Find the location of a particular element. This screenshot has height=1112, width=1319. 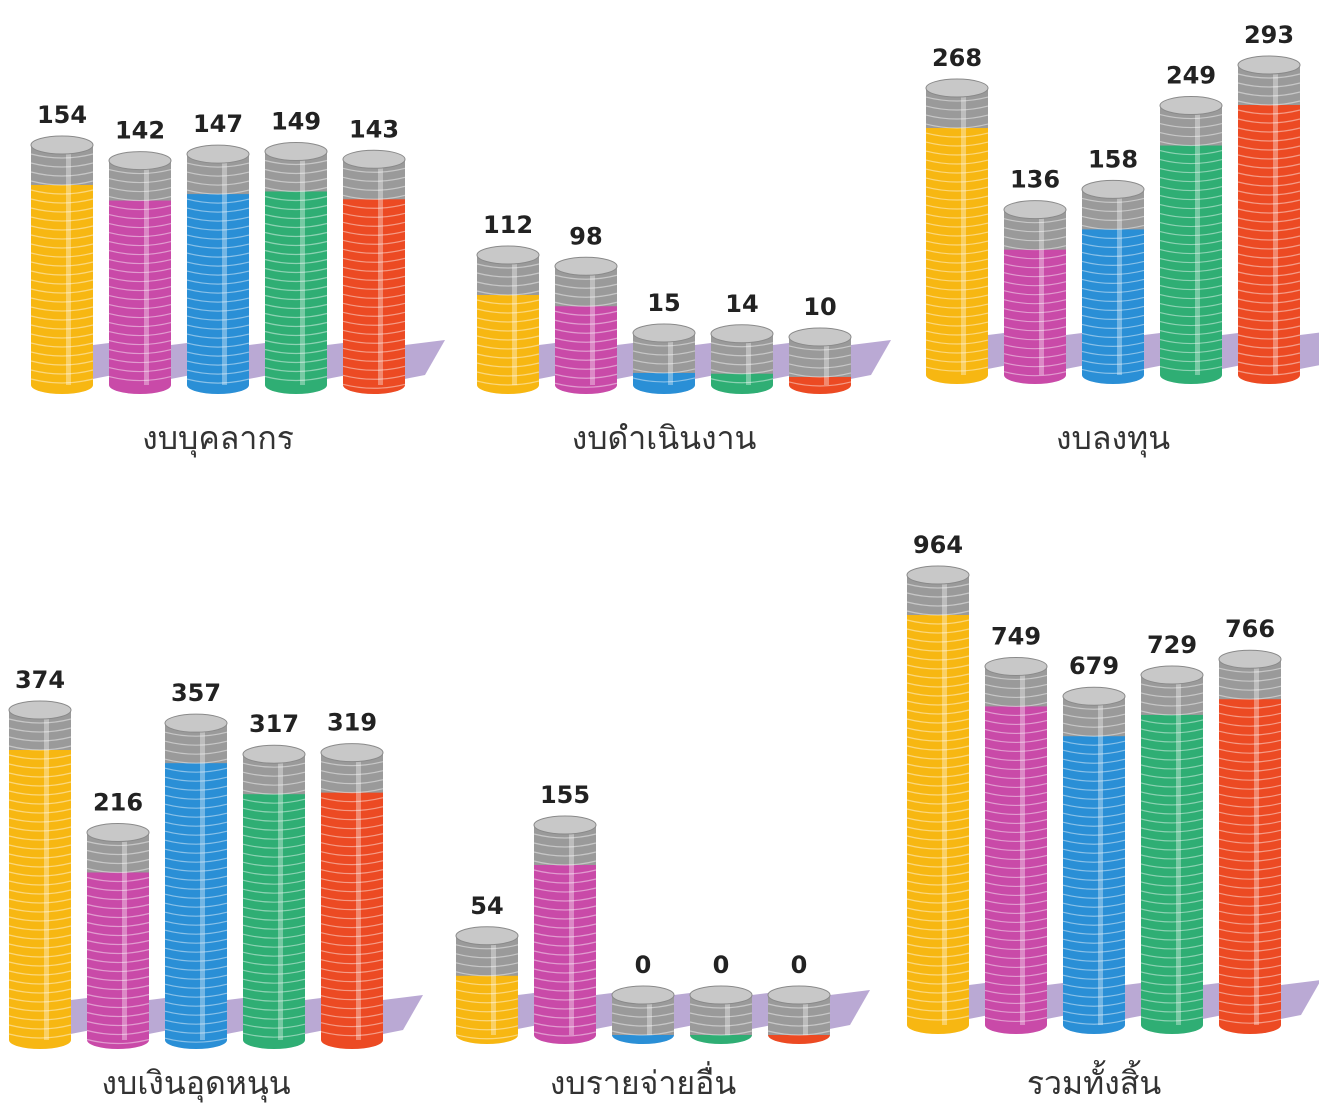

coin-stack is located at coordinates (1191, 240).